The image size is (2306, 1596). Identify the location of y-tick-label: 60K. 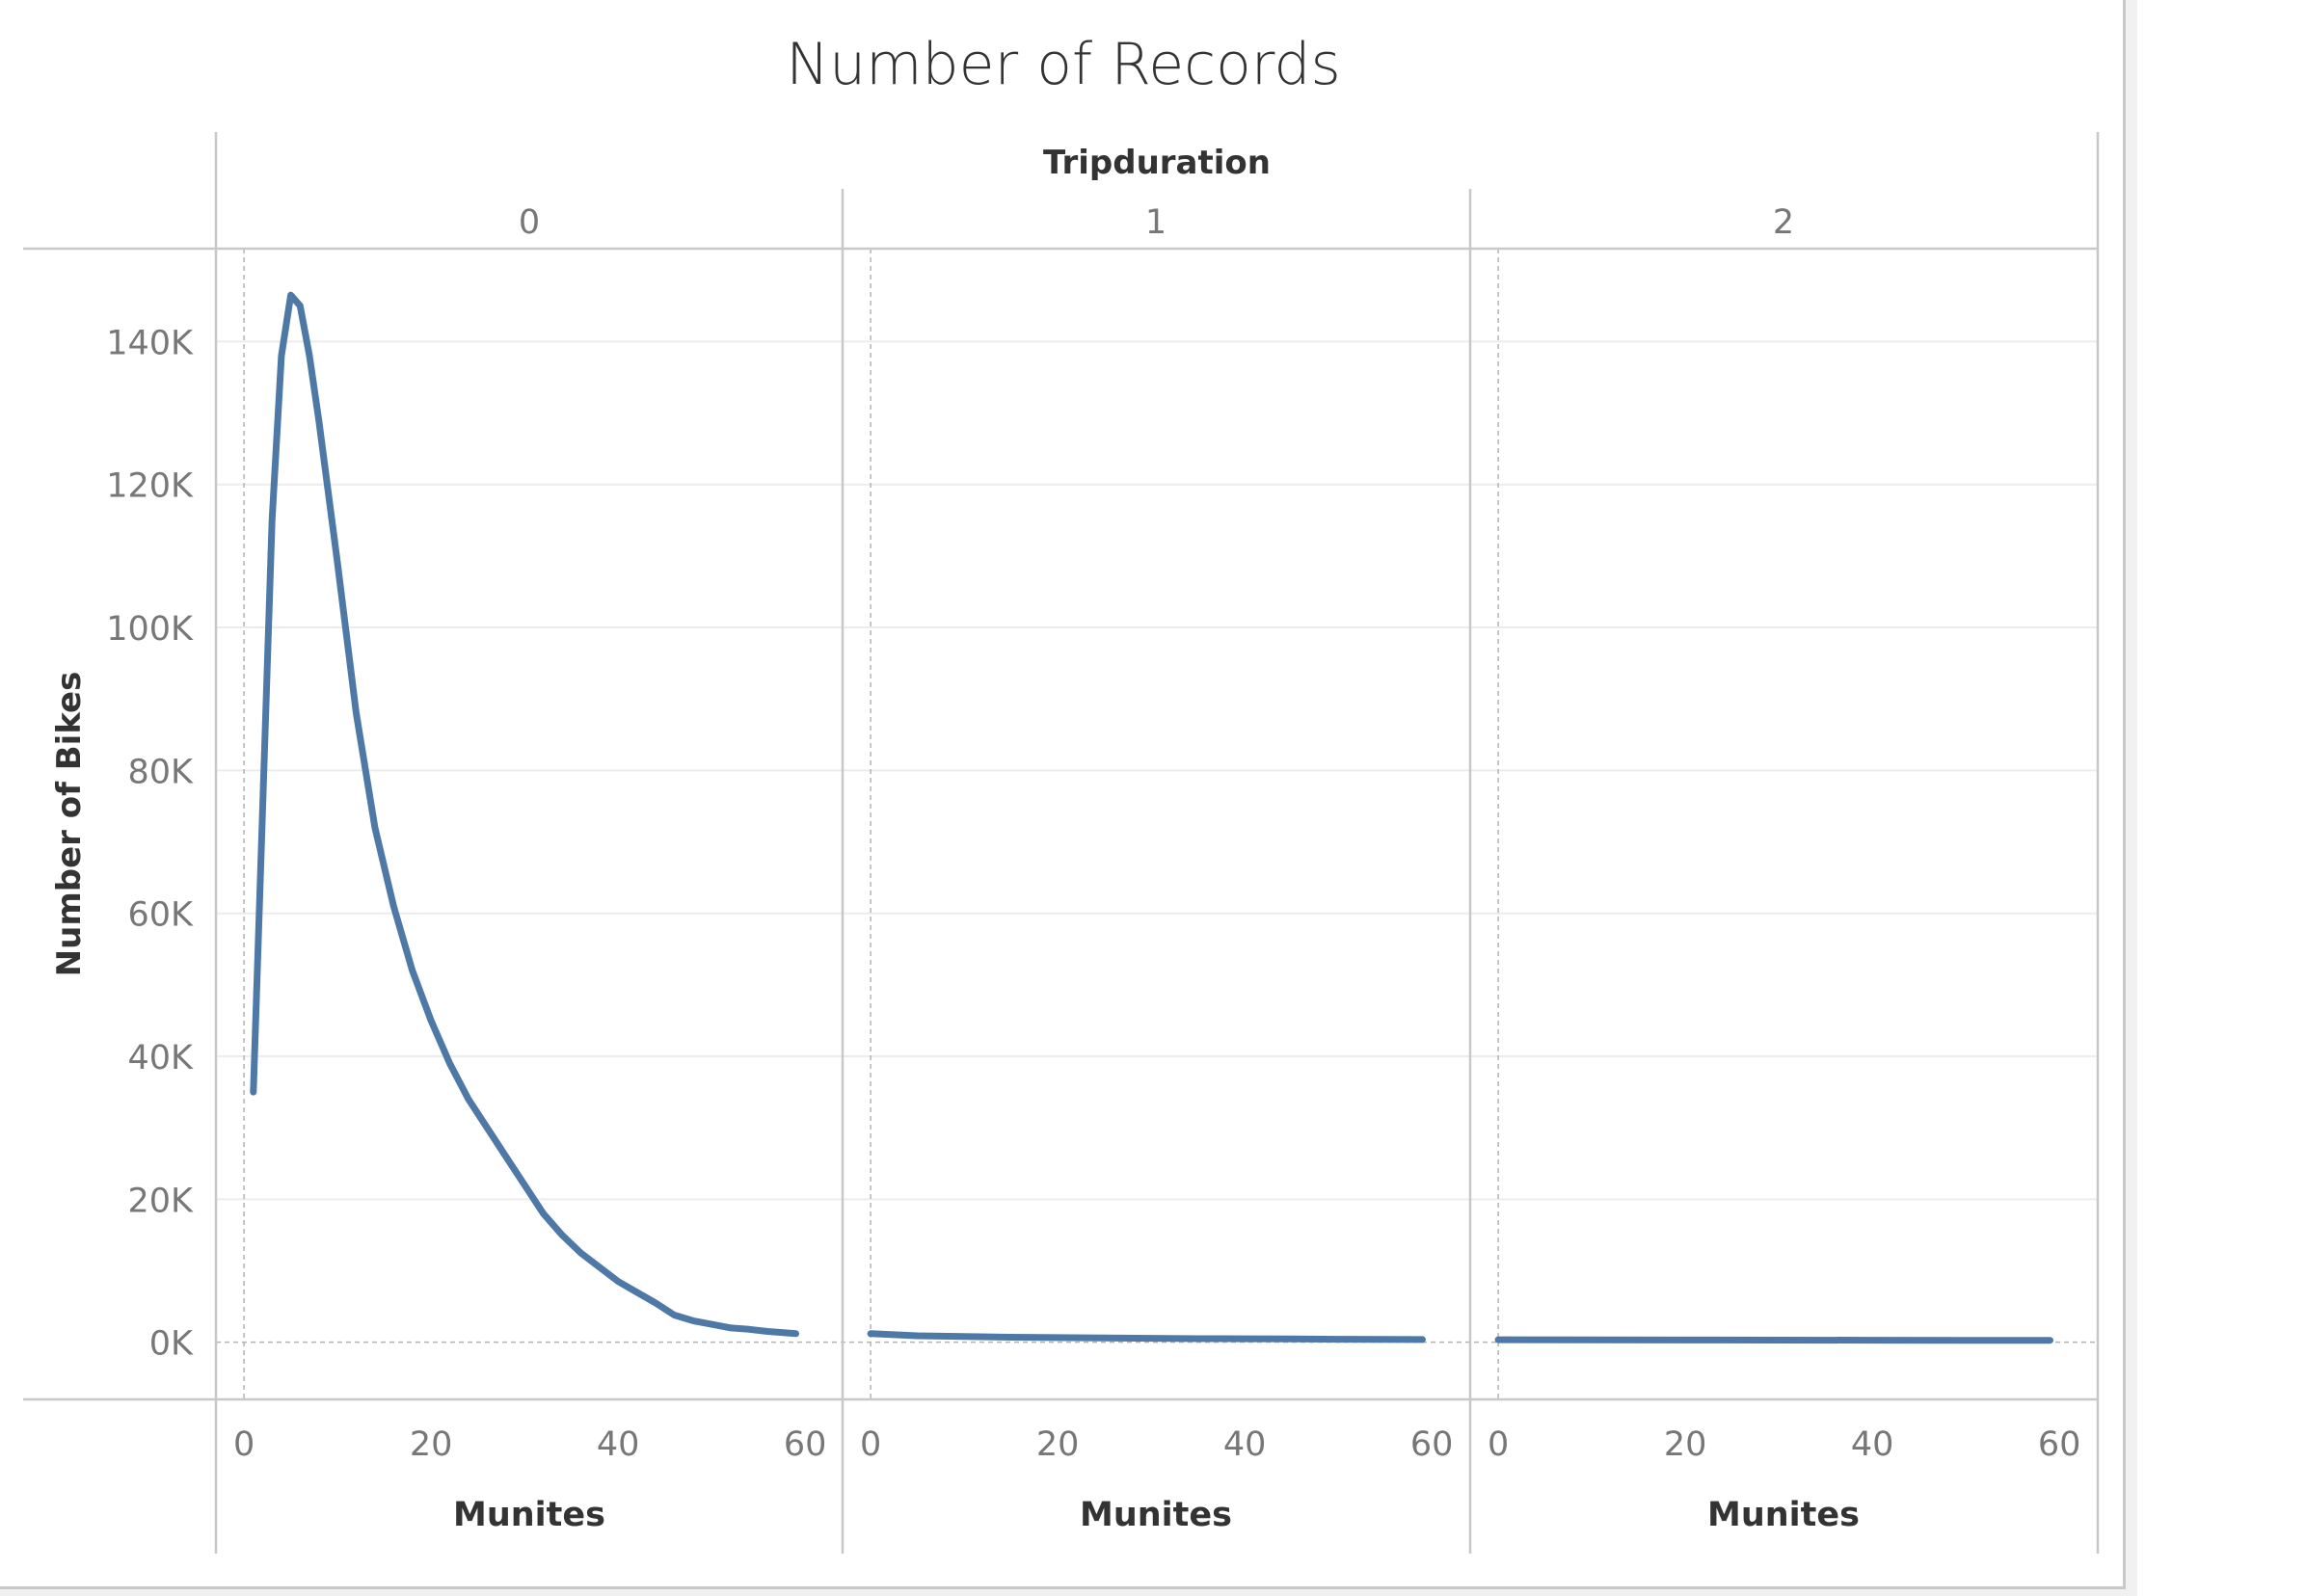
(161, 915).